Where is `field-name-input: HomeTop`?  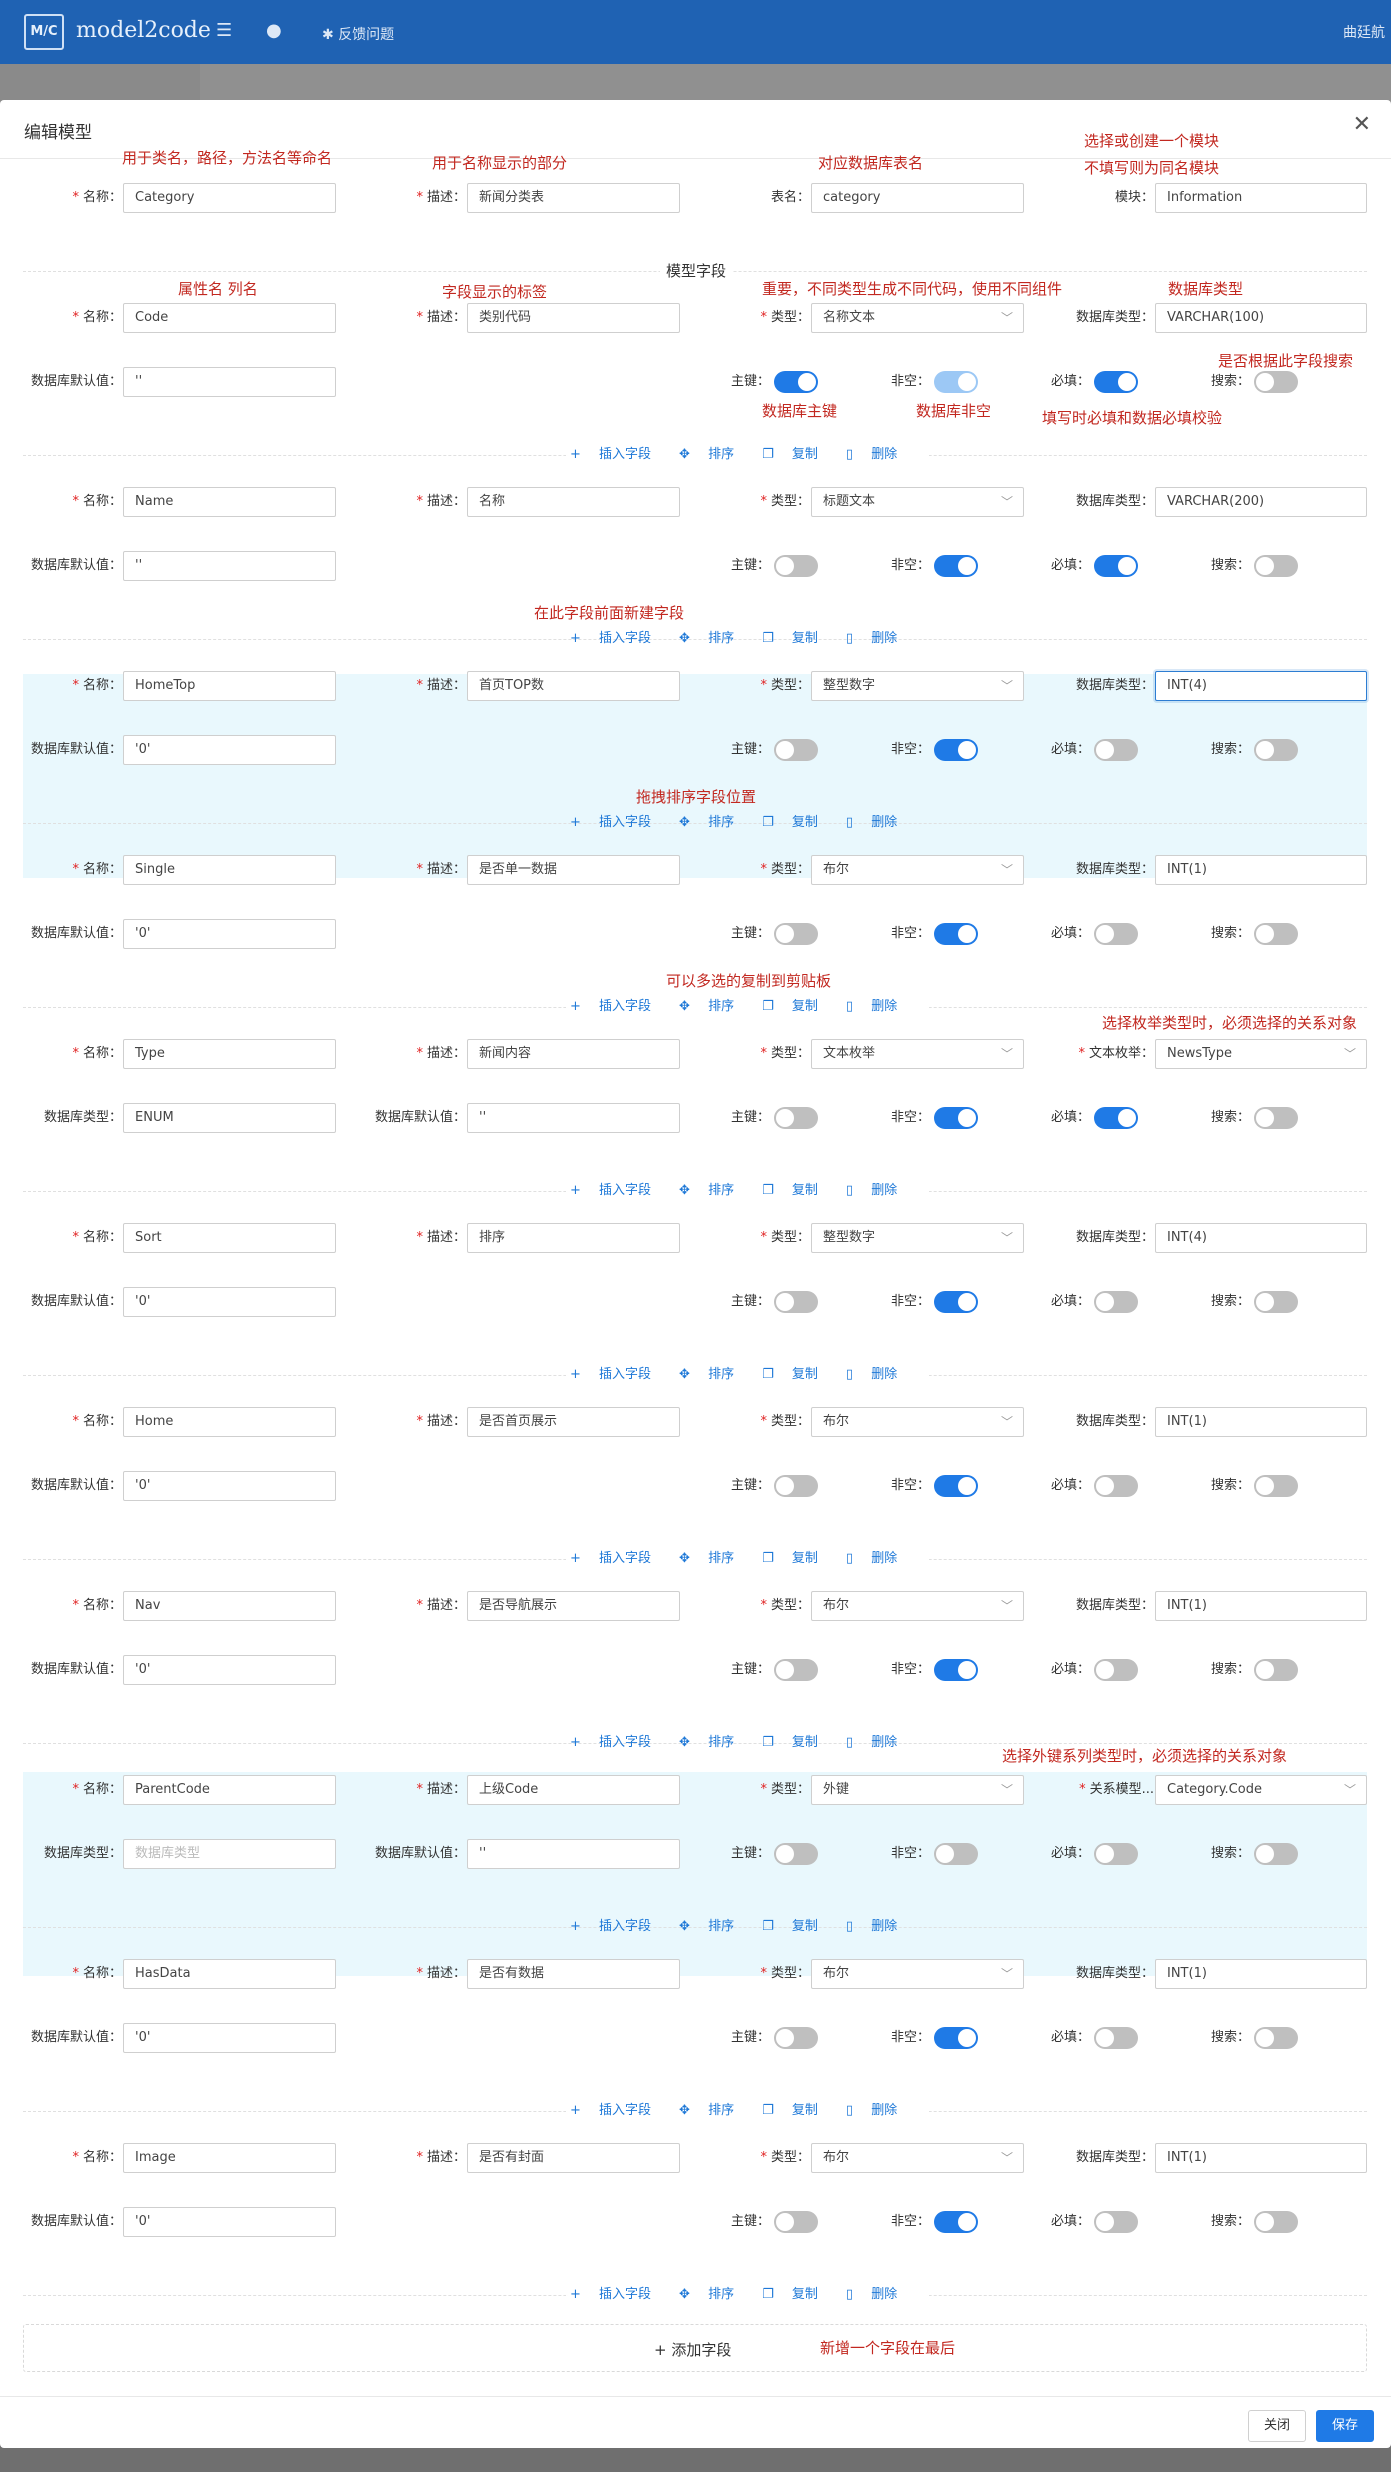 field-name-input: HomeTop is located at coordinates (229, 686).